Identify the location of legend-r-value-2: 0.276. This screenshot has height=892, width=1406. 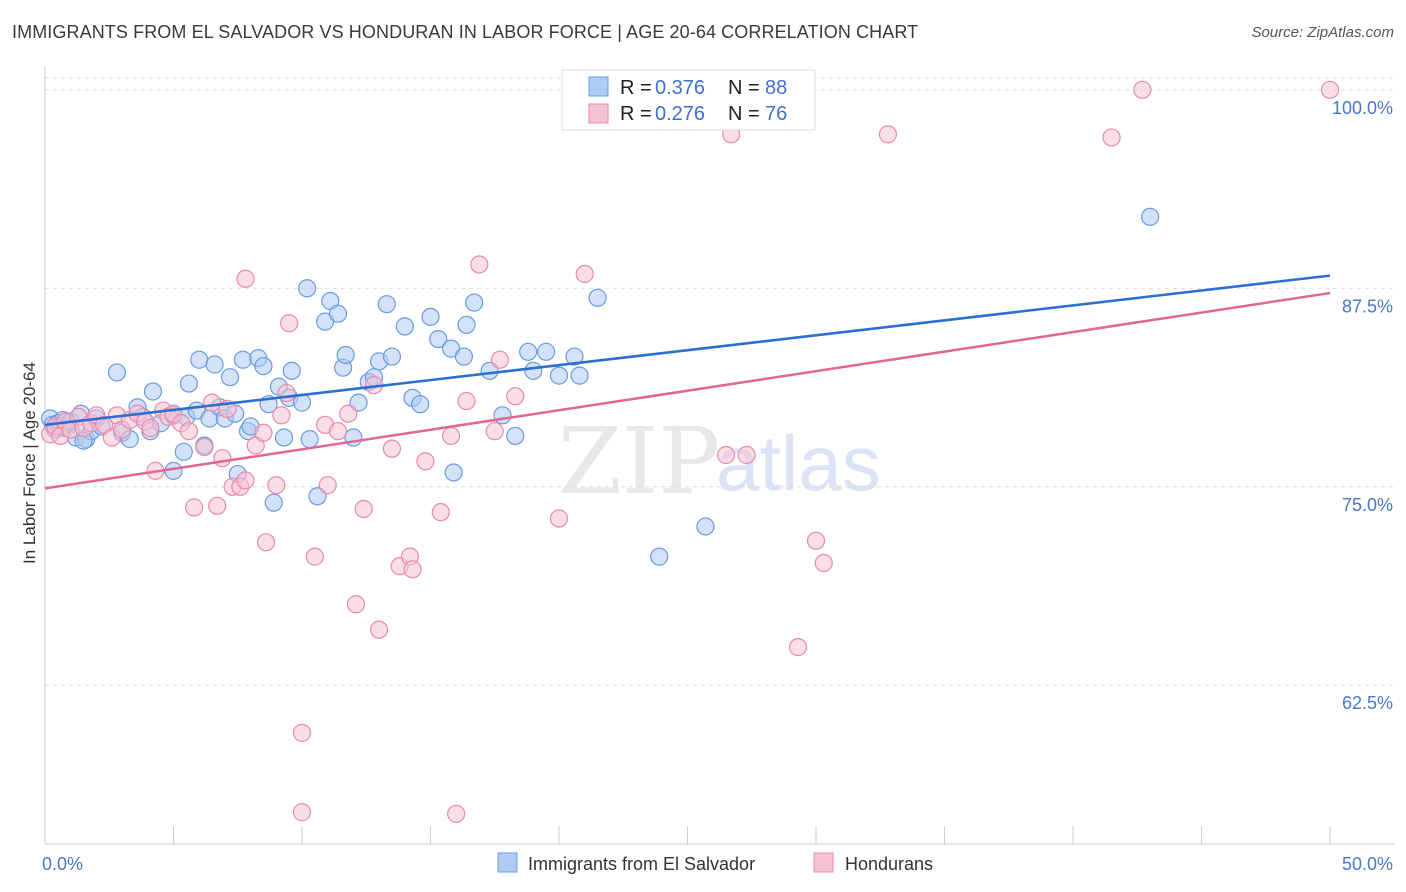
(680, 114).